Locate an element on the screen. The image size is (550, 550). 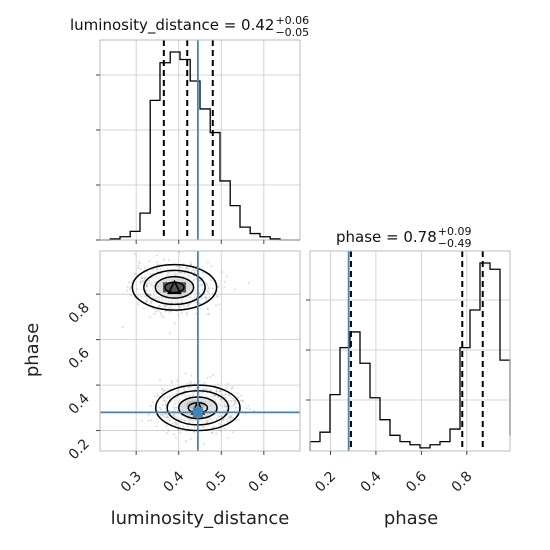
luminosity-distance-tick-label: 0.4 is located at coordinates (173, 481).